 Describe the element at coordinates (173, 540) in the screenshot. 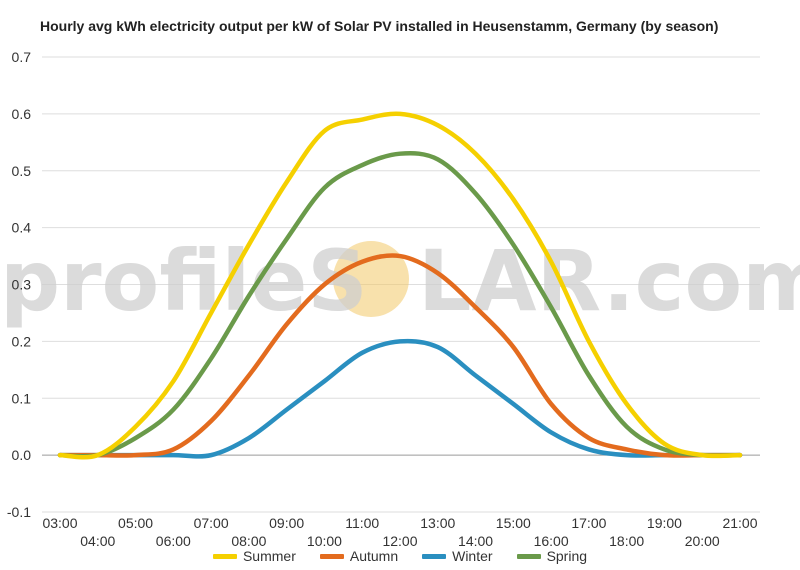

I see `x-tick-label: 06:00` at that location.